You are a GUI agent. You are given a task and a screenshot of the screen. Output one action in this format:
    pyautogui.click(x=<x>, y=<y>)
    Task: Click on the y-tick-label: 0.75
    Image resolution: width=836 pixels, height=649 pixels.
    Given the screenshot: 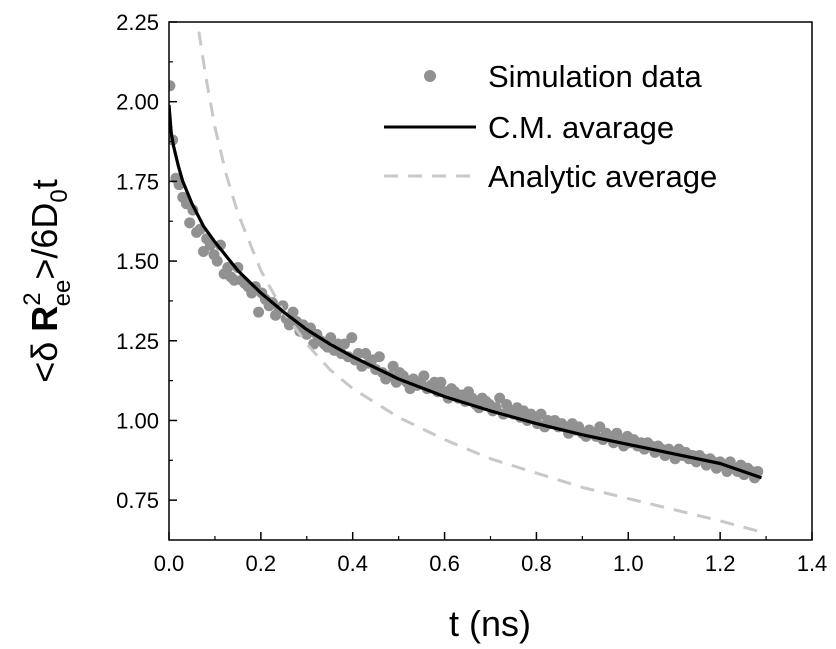 What is the action you would take?
    pyautogui.click(x=137, y=500)
    